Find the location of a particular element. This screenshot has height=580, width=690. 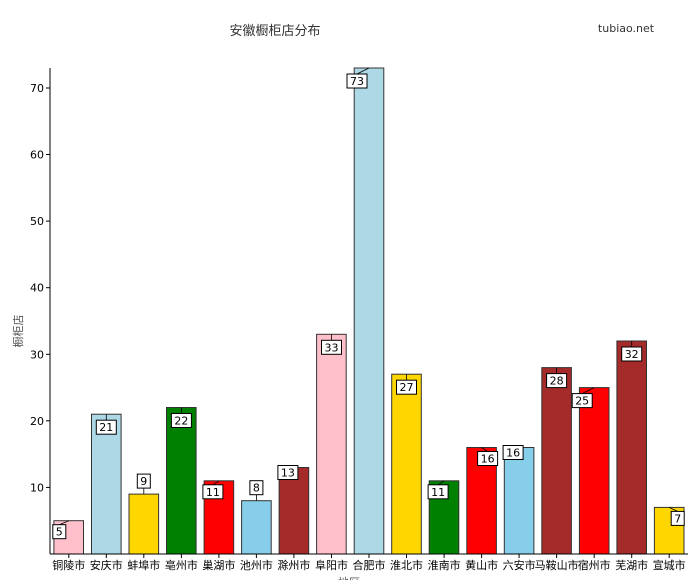

svg-text: 27 is located at coordinates (407, 387).